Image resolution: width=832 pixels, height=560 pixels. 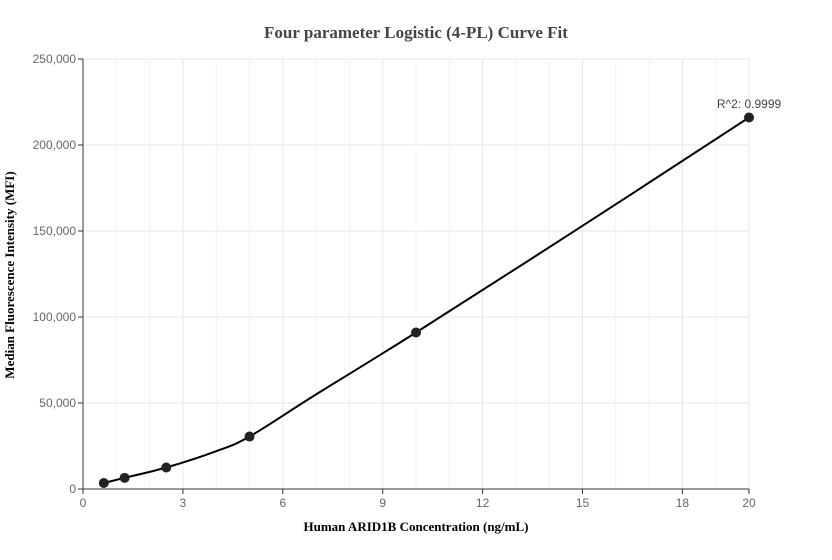 What do you see at coordinates (55, 231) in the screenshot?
I see `y-tick-label: 150,000` at bounding box center [55, 231].